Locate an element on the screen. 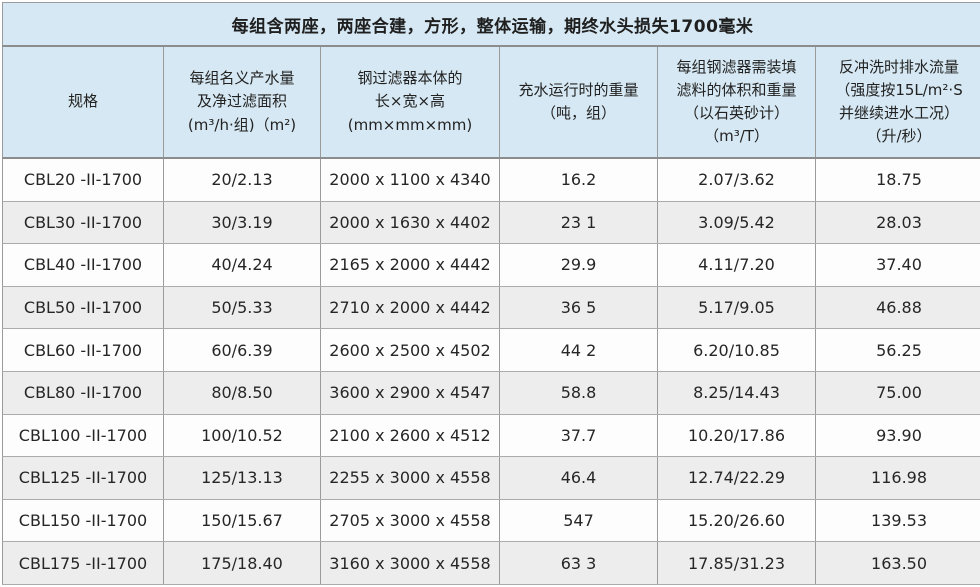 The width and height of the screenshot is (980, 587). table-cell: 8.25/14.43 is located at coordinates (736, 392).